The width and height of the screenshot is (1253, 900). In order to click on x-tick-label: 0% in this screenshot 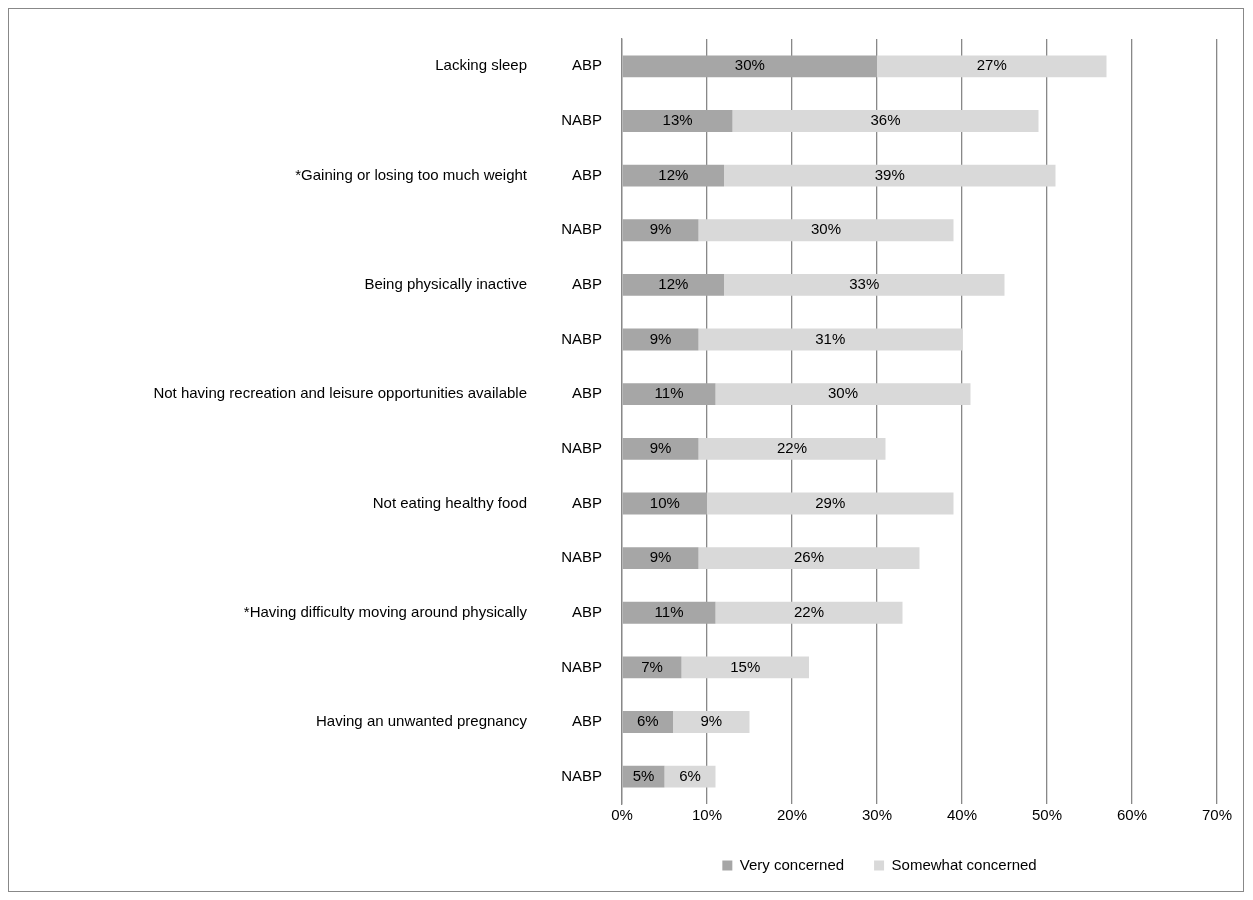, I will do `click(622, 815)`.